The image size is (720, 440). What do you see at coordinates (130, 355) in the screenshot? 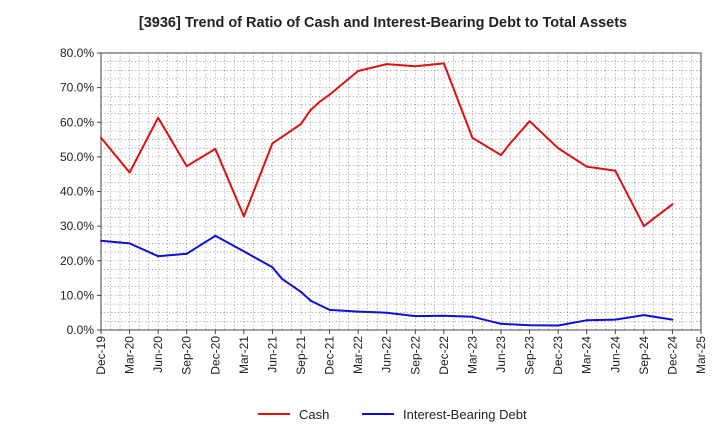
I see `x-tick-label: Mar-20` at bounding box center [130, 355].